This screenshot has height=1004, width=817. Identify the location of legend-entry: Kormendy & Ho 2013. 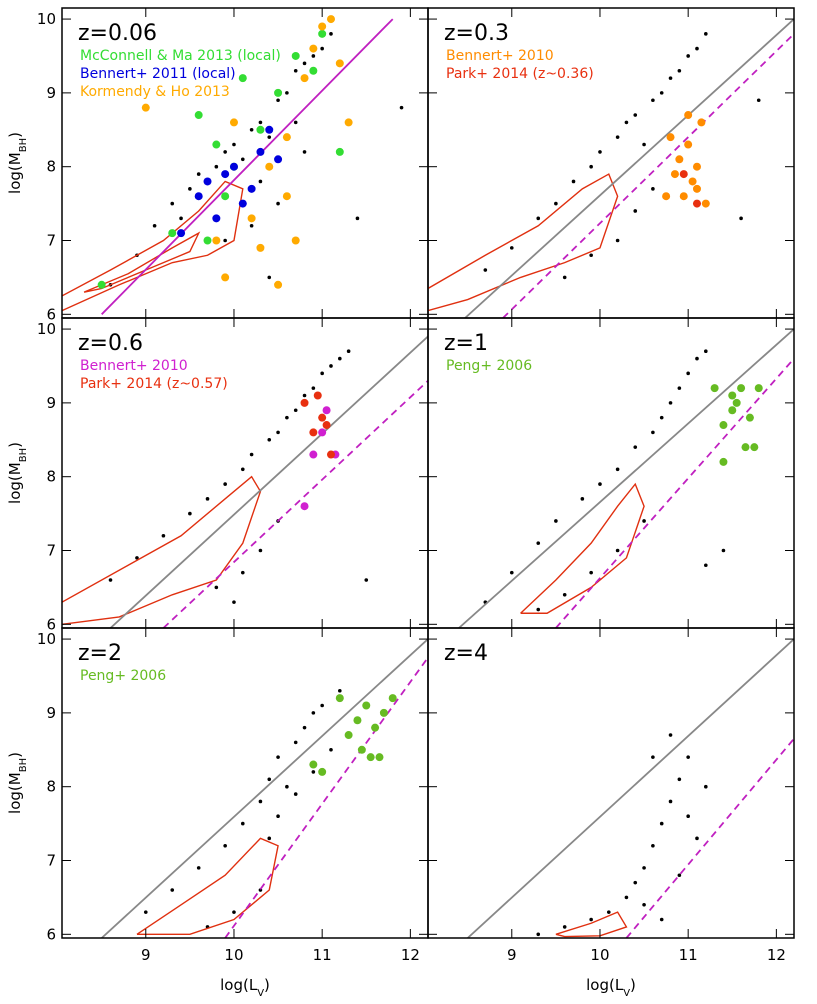
(155, 92).